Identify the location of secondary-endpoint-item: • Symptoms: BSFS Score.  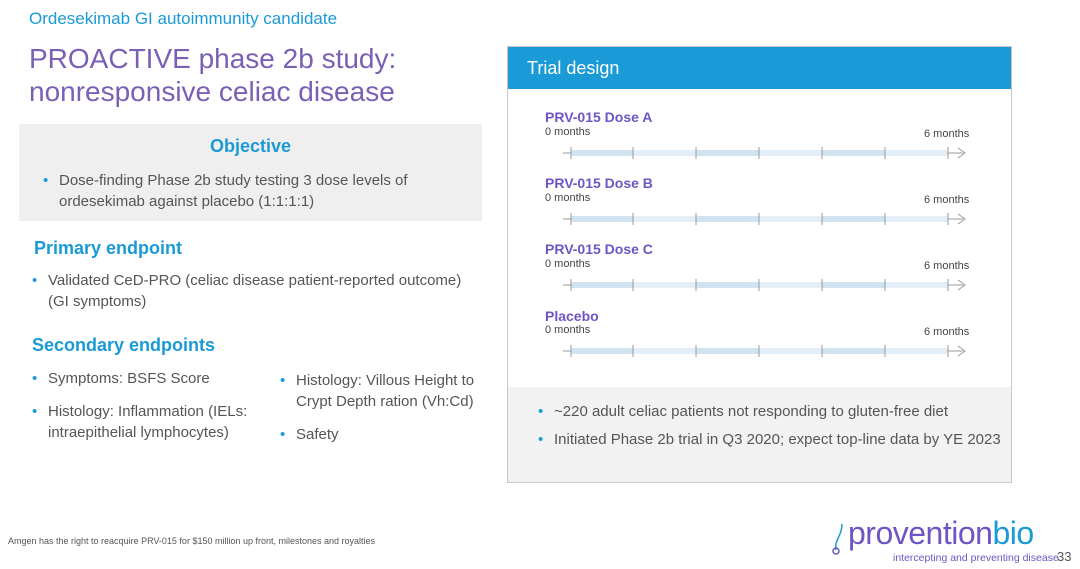
(155, 378).